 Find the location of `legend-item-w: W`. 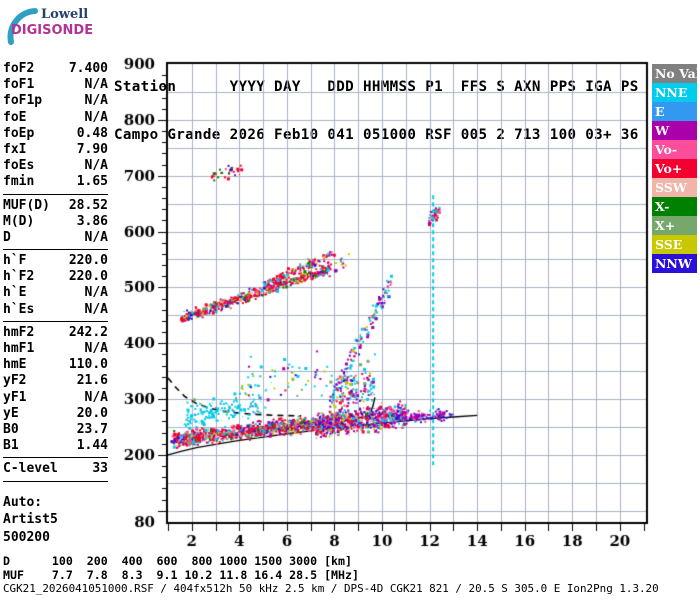

legend-item-w: W is located at coordinates (674, 130).